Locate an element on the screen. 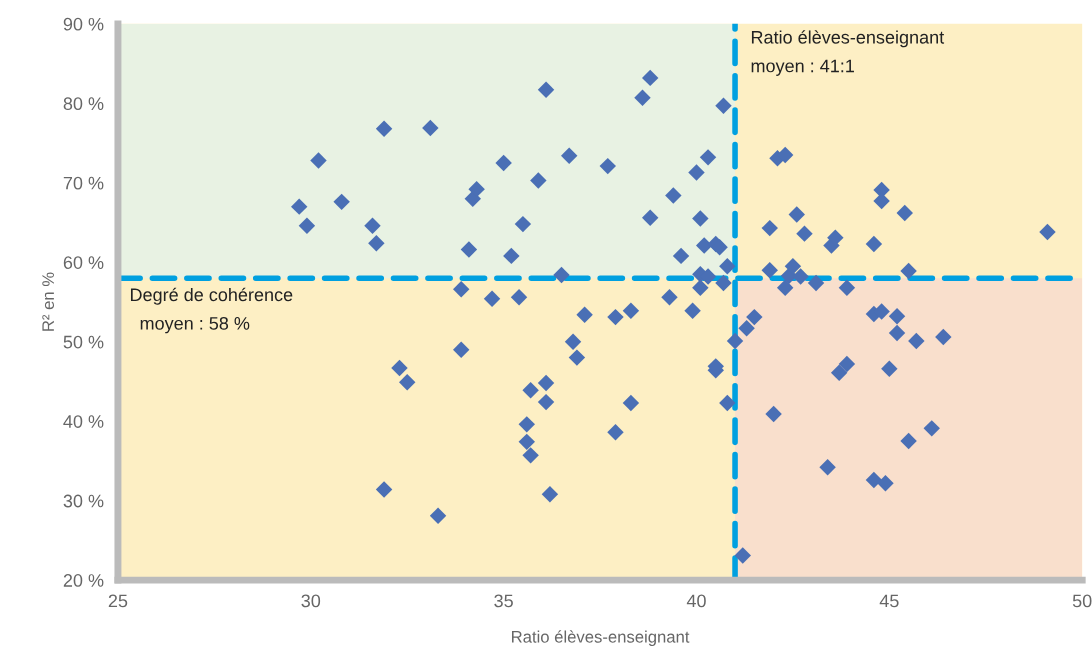  y-tick-label: 70 % is located at coordinates (83, 183).